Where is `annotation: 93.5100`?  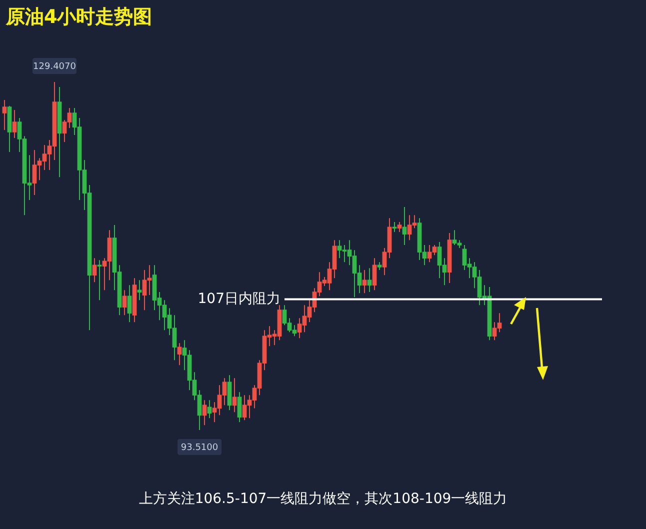 annotation: 93.5100 is located at coordinates (199, 448).